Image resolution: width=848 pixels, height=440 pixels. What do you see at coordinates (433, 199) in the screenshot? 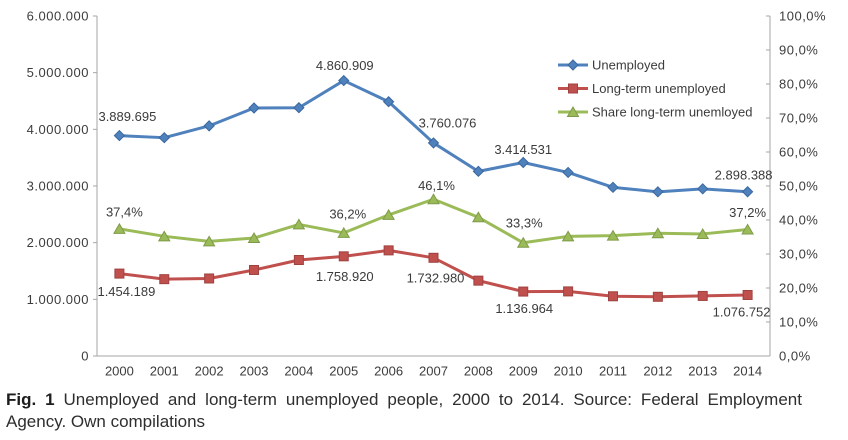
I see `share-long-term-unemployed-point-2007` at bounding box center [433, 199].